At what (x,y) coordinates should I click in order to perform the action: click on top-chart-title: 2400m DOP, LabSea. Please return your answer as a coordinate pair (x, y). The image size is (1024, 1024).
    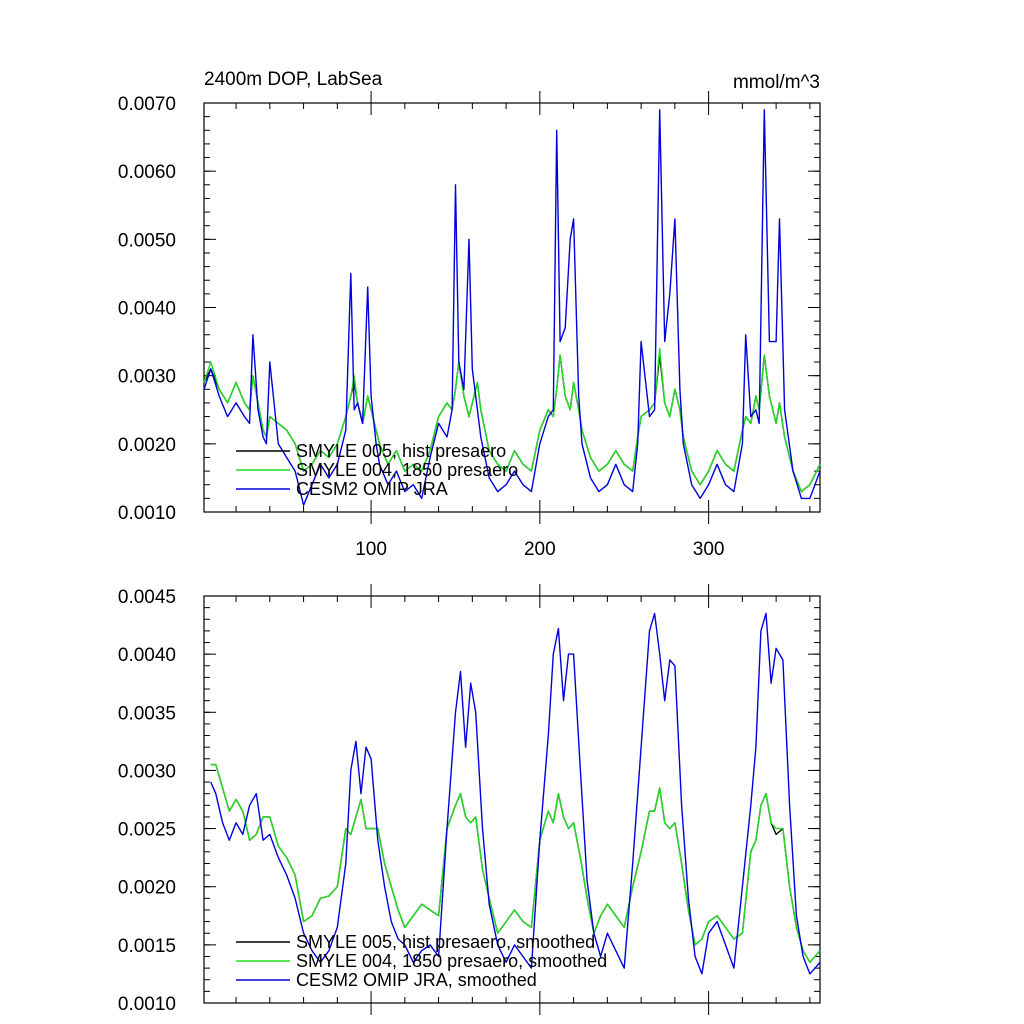
    Looking at the image, I should click on (293, 79).